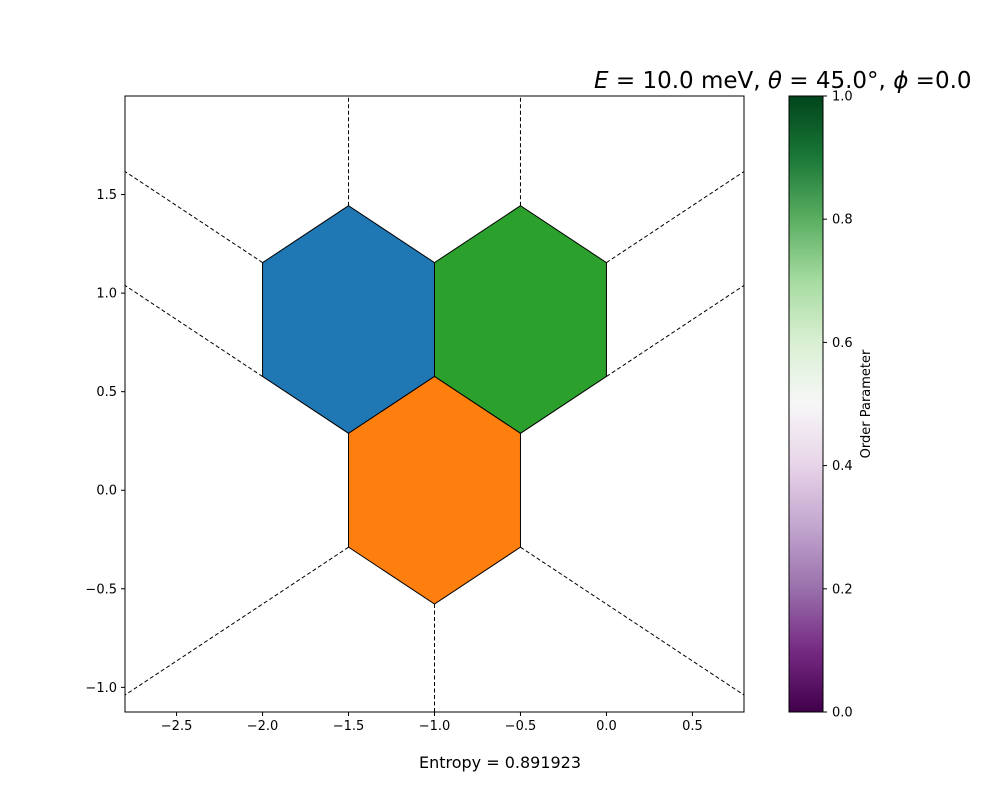  What do you see at coordinates (842, 343) in the screenshot?
I see `colorbar-tick-label: 0.6` at bounding box center [842, 343].